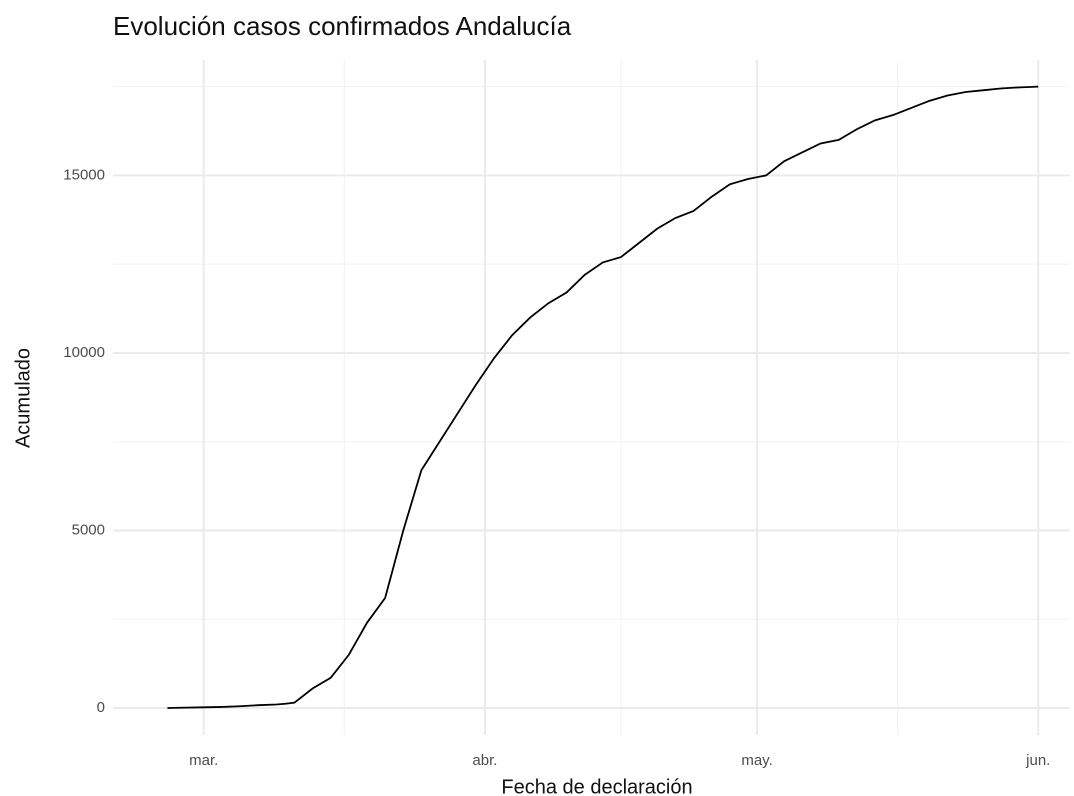  What do you see at coordinates (203, 760) in the screenshot?
I see `x-tick-label: mar.` at bounding box center [203, 760].